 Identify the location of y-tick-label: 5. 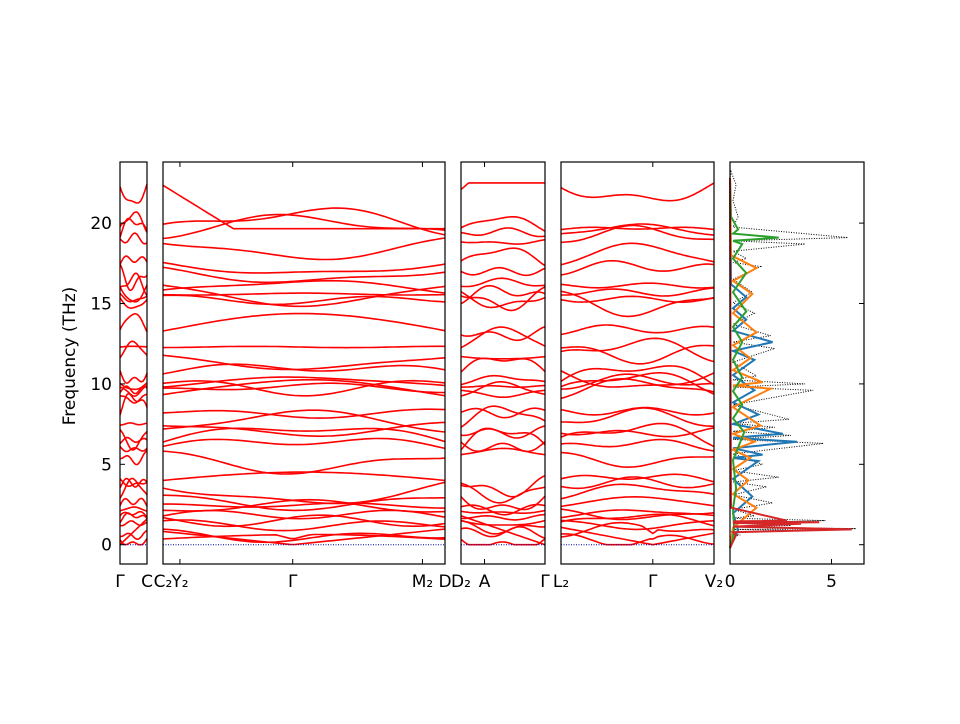
(106, 465).